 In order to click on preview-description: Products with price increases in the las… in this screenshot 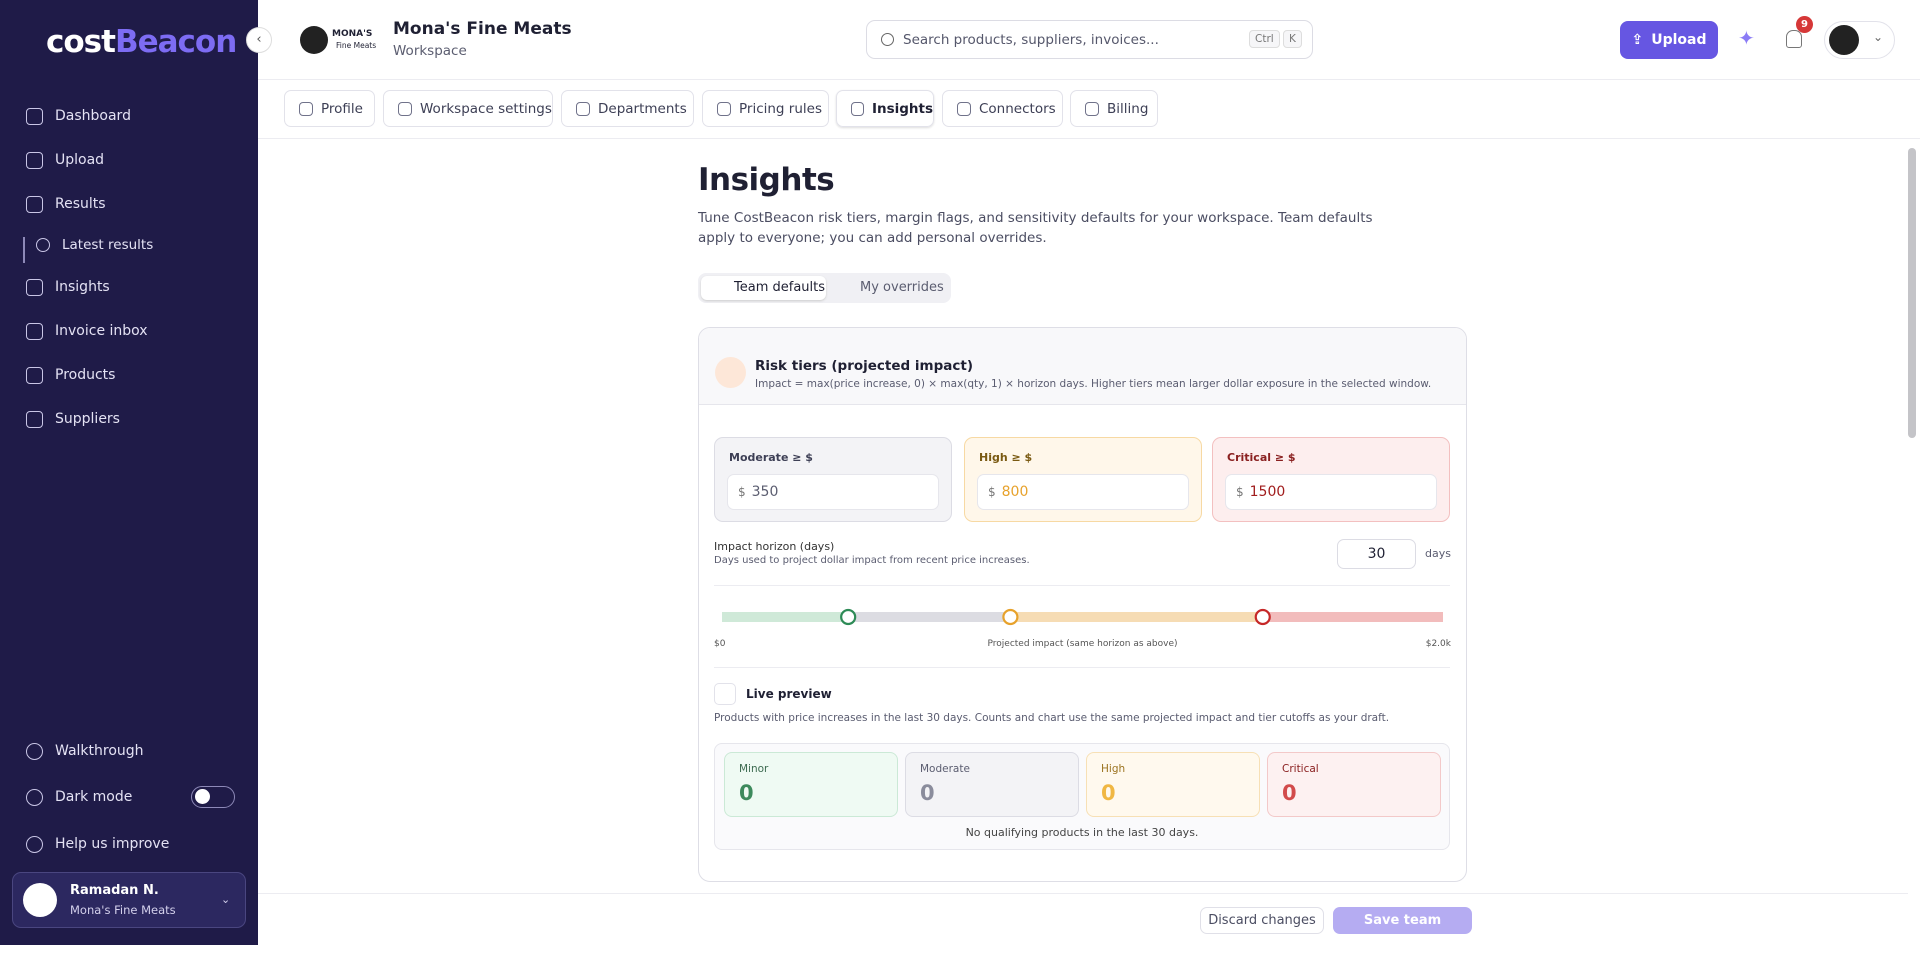, I will do `click(1052, 718)`.